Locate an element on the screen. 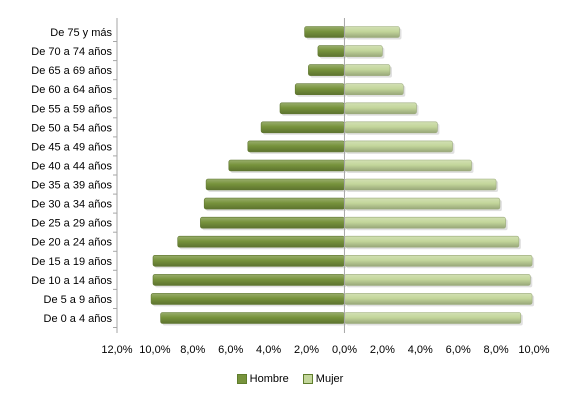 The image size is (580, 400). legend-item-hombre: Hombre is located at coordinates (262, 379).